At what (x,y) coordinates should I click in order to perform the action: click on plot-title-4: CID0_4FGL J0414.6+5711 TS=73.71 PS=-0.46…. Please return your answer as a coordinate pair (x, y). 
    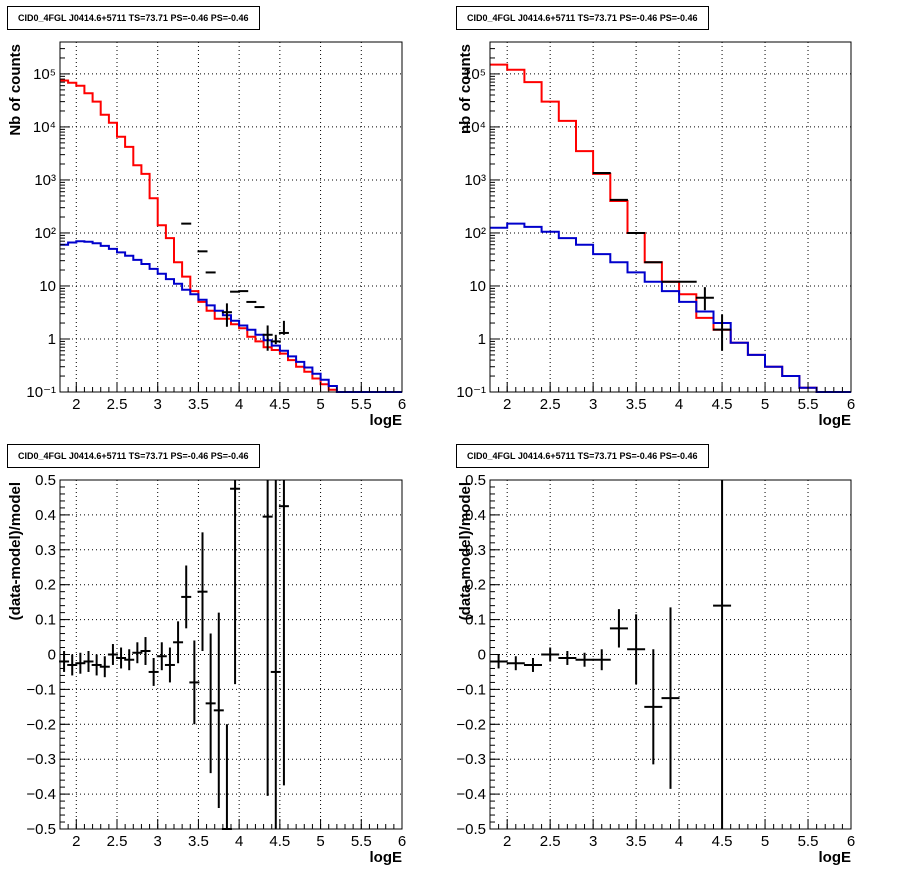
    Looking at the image, I should click on (582, 456).